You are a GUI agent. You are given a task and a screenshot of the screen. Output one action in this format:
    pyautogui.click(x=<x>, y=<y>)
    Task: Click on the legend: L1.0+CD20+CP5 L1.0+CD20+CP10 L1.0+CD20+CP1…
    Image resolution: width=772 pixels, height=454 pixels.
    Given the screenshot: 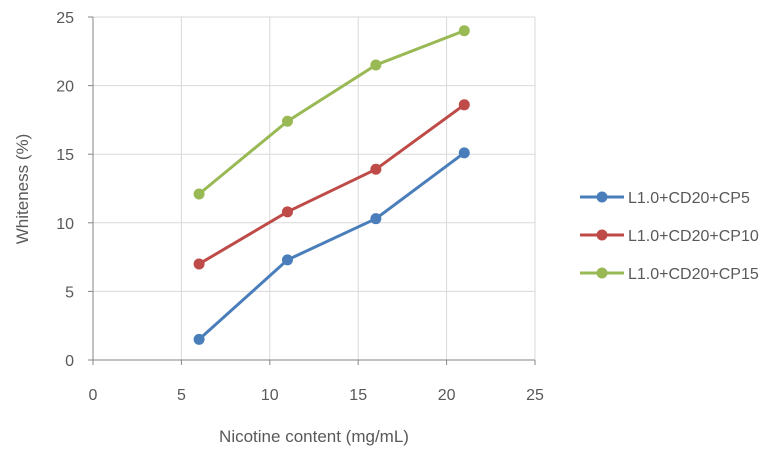 What is the action you would take?
    pyautogui.click(x=669, y=236)
    